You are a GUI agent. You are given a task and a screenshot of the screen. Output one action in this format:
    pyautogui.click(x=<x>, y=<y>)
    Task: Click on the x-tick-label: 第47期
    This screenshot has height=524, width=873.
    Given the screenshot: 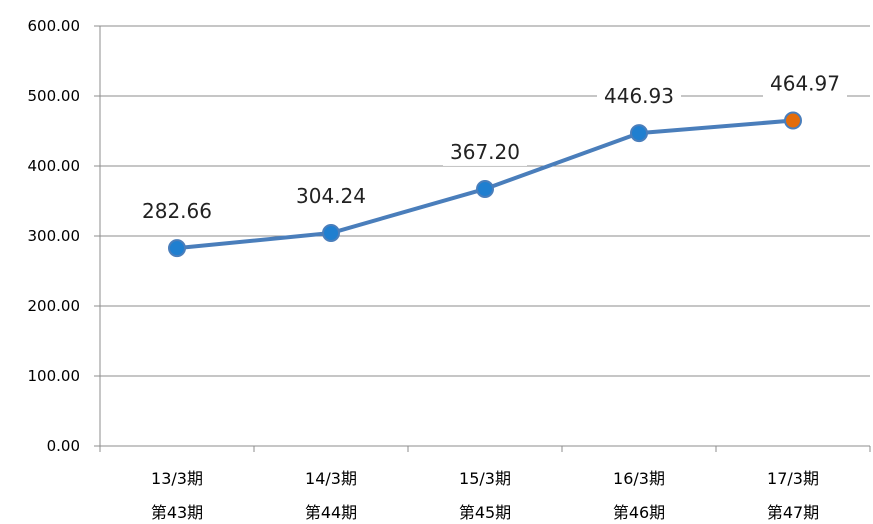 What is the action you would take?
    pyautogui.click(x=793, y=512)
    